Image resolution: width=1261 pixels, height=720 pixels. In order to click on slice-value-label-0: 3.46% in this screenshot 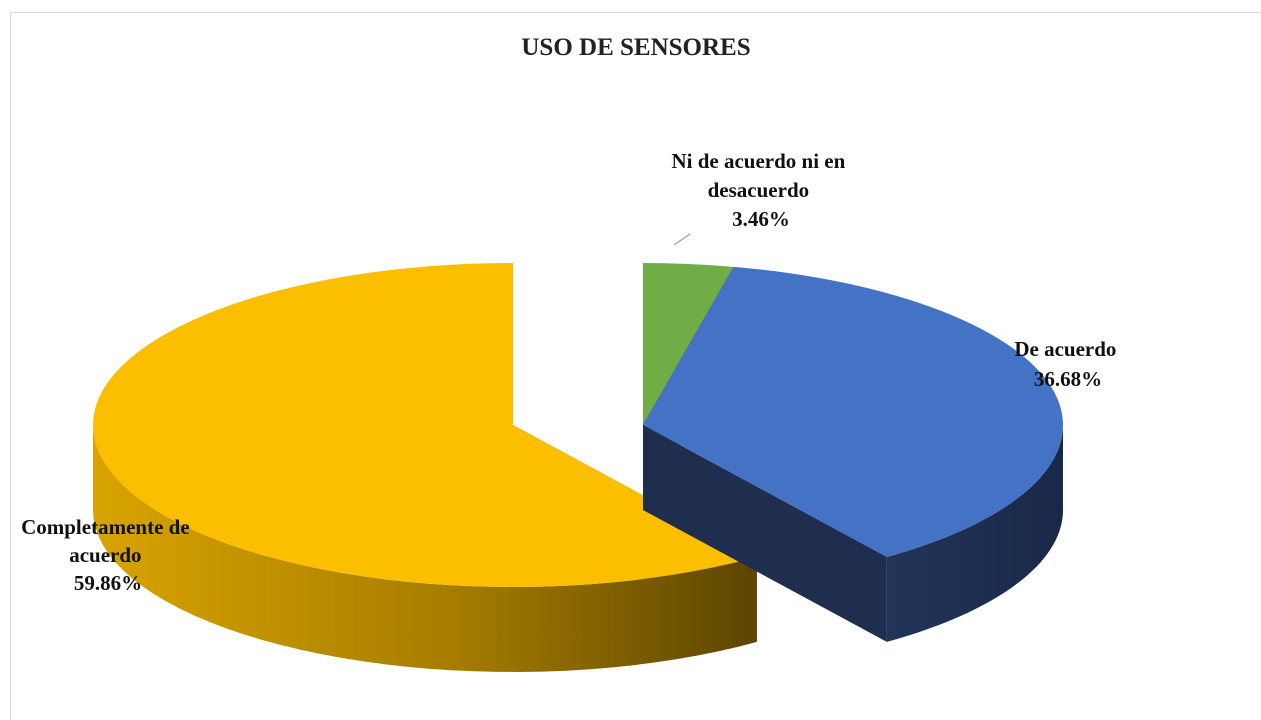, I will do `click(761, 219)`.